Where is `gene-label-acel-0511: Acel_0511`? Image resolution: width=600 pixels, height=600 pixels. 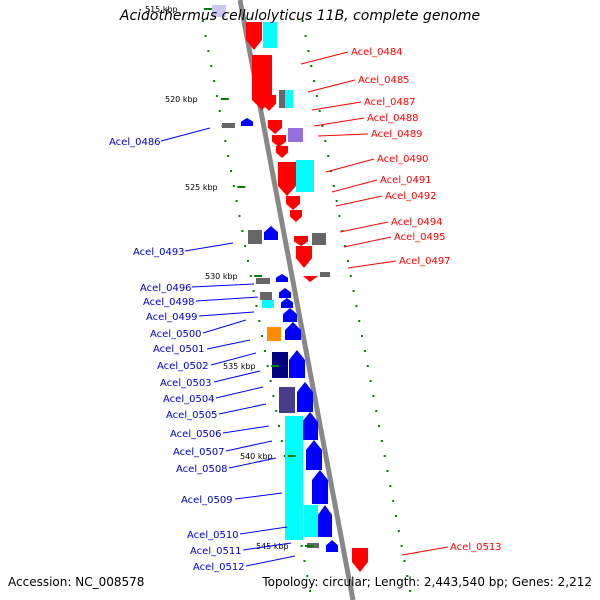 gene-label-acel-0511: Acel_0511 is located at coordinates (216, 551).